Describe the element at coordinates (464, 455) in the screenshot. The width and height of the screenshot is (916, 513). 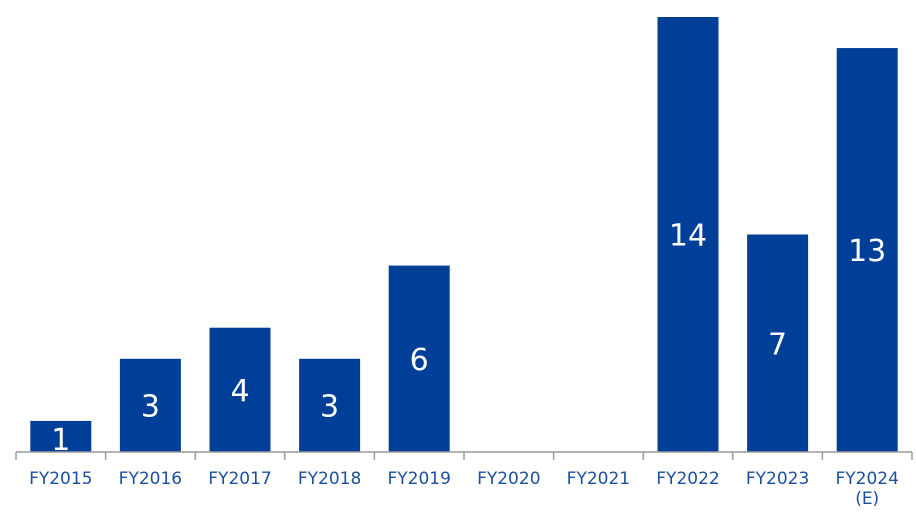
I see `x-axis` at that location.